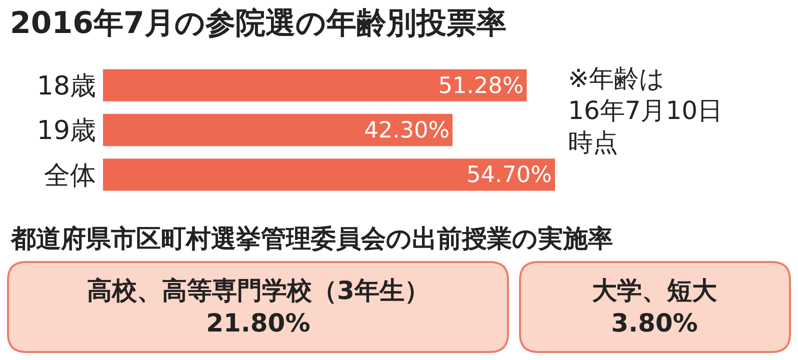  I want to click on y-tick-label: 19歳, so click(66, 131).